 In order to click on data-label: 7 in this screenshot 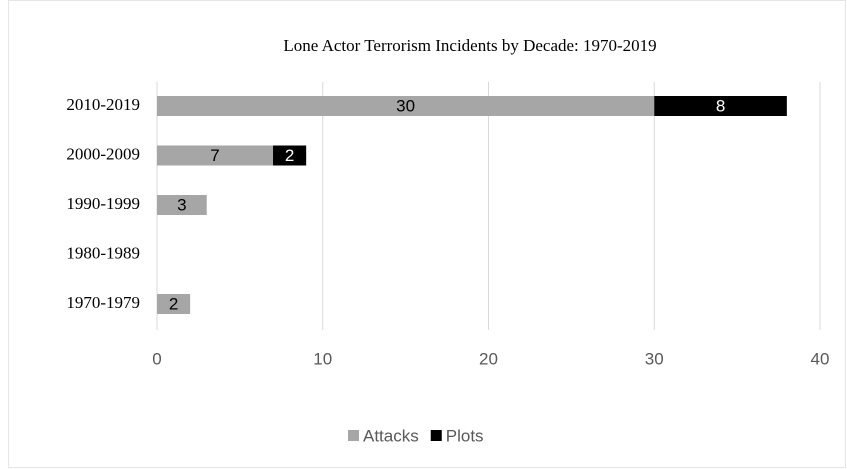, I will do `click(214, 155)`.